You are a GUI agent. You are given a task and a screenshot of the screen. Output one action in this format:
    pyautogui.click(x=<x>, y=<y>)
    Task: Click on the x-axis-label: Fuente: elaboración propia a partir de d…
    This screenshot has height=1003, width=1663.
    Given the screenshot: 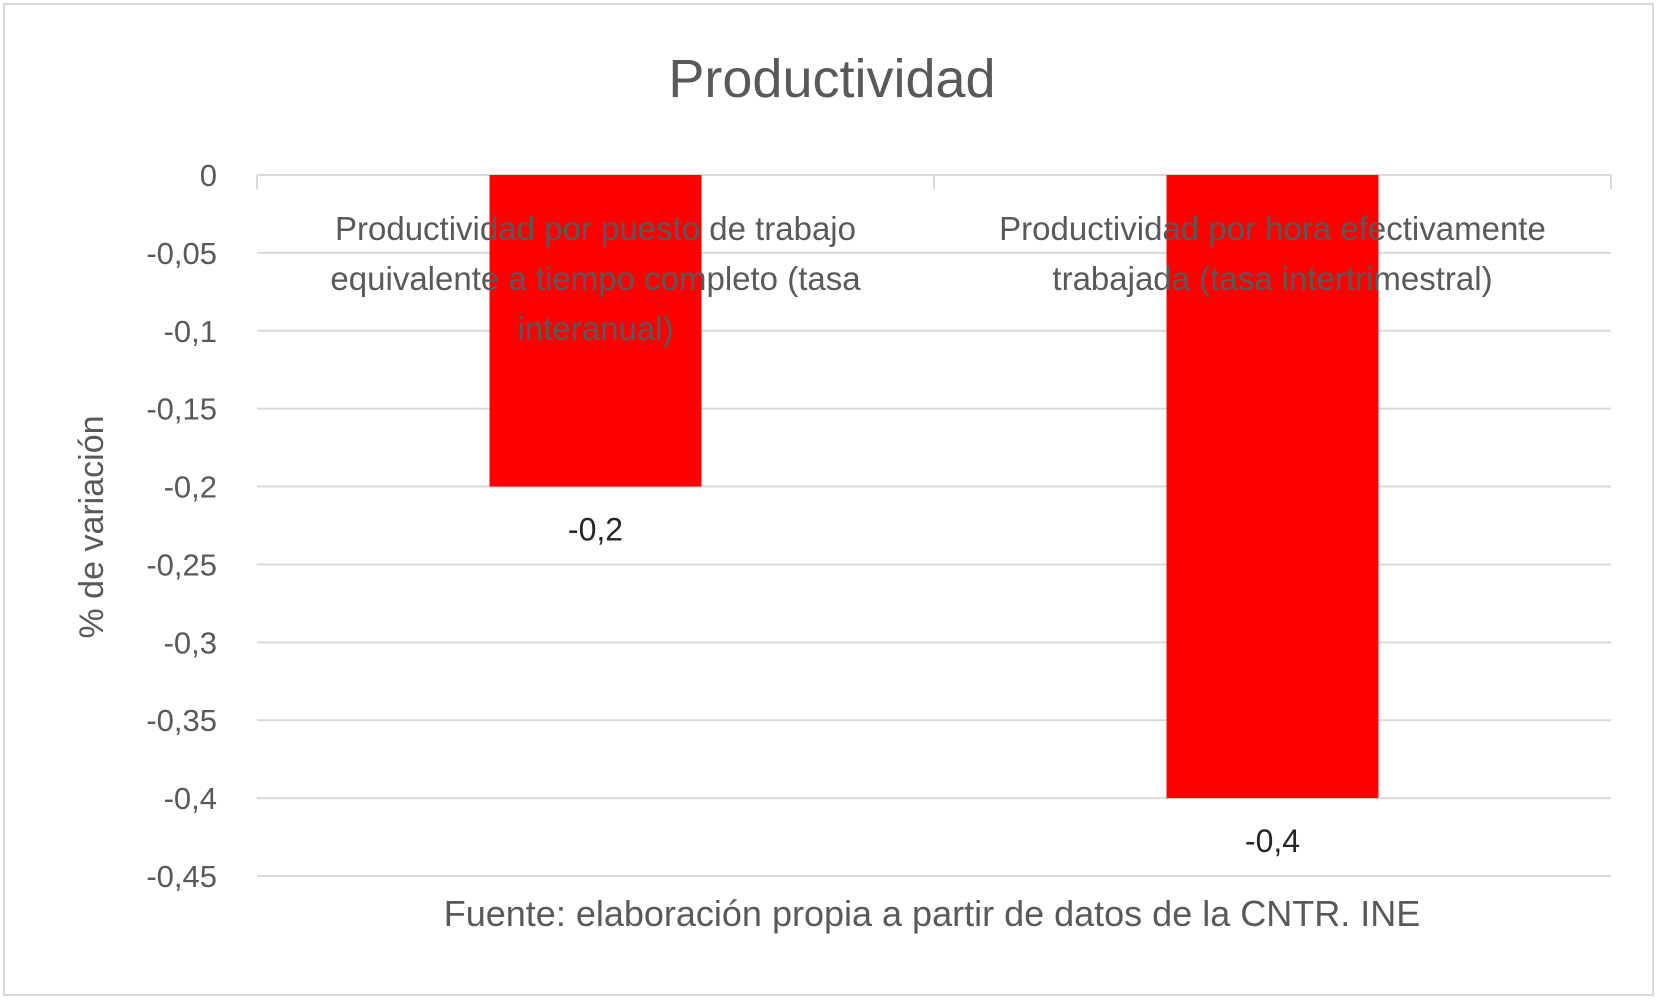 What is the action you would take?
    pyautogui.click(x=932, y=913)
    